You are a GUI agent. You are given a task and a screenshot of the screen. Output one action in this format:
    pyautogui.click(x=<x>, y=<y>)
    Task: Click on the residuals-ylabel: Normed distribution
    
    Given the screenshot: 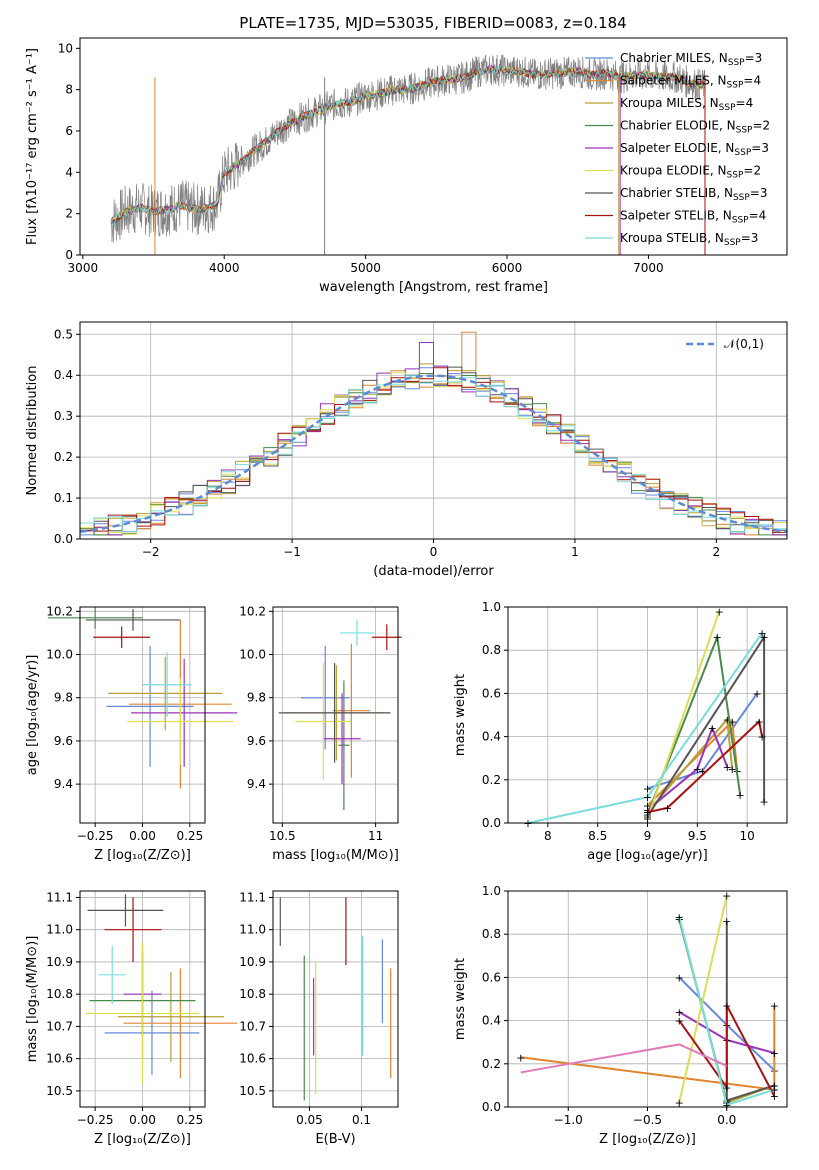 What is the action you would take?
    pyautogui.click(x=32, y=431)
    